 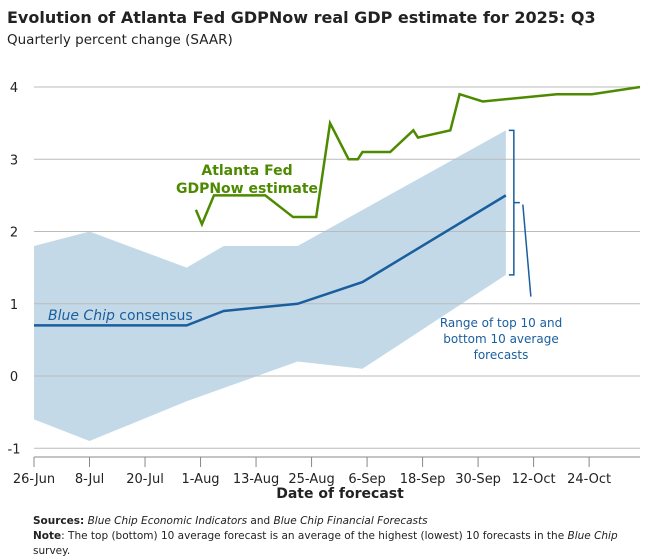 What do you see at coordinates (14, 305) in the screenshot?
I see `y-tick-label: 1` at bounding box center [14, 305].